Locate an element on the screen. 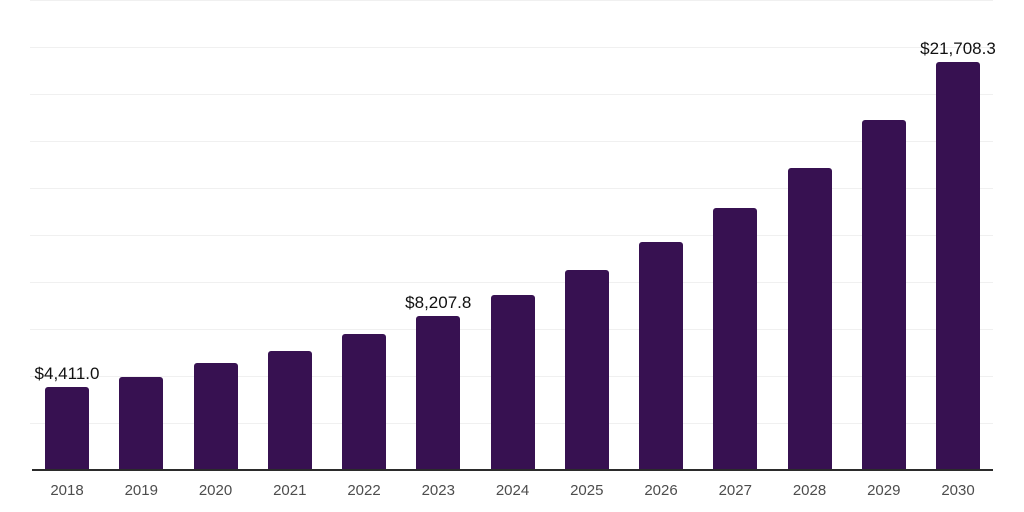 The height and width of the screenshot is (512, 1024). bar-2028 is located at coordinates (809, 319).